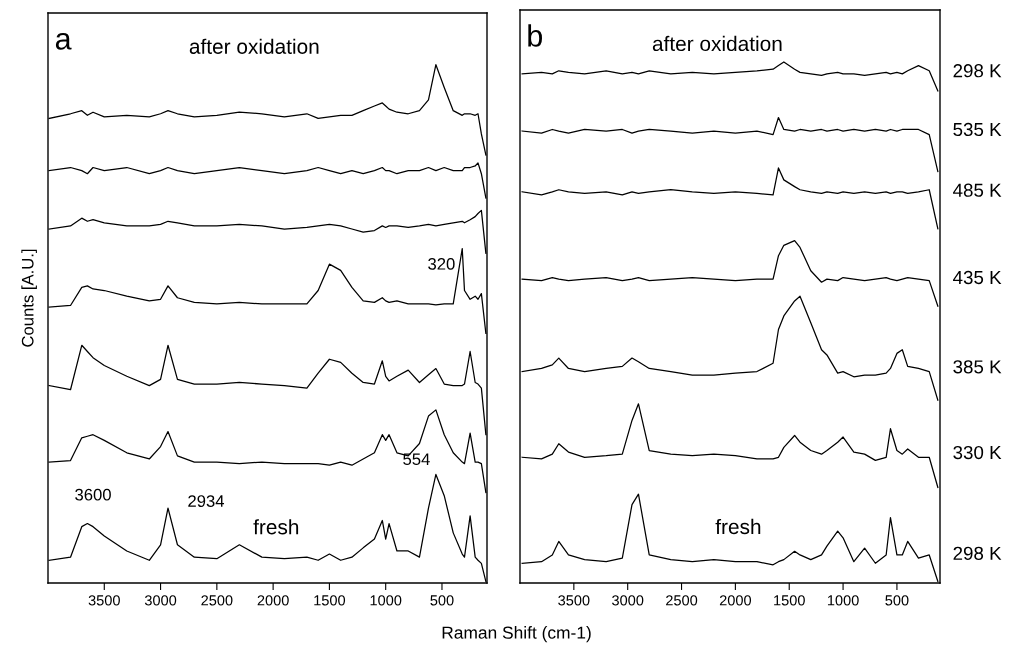 This screenshot has width=1033, height=652. Describe the element at coordinates (416, 459) in the screenshot. I see `annotation: 554` at that location.